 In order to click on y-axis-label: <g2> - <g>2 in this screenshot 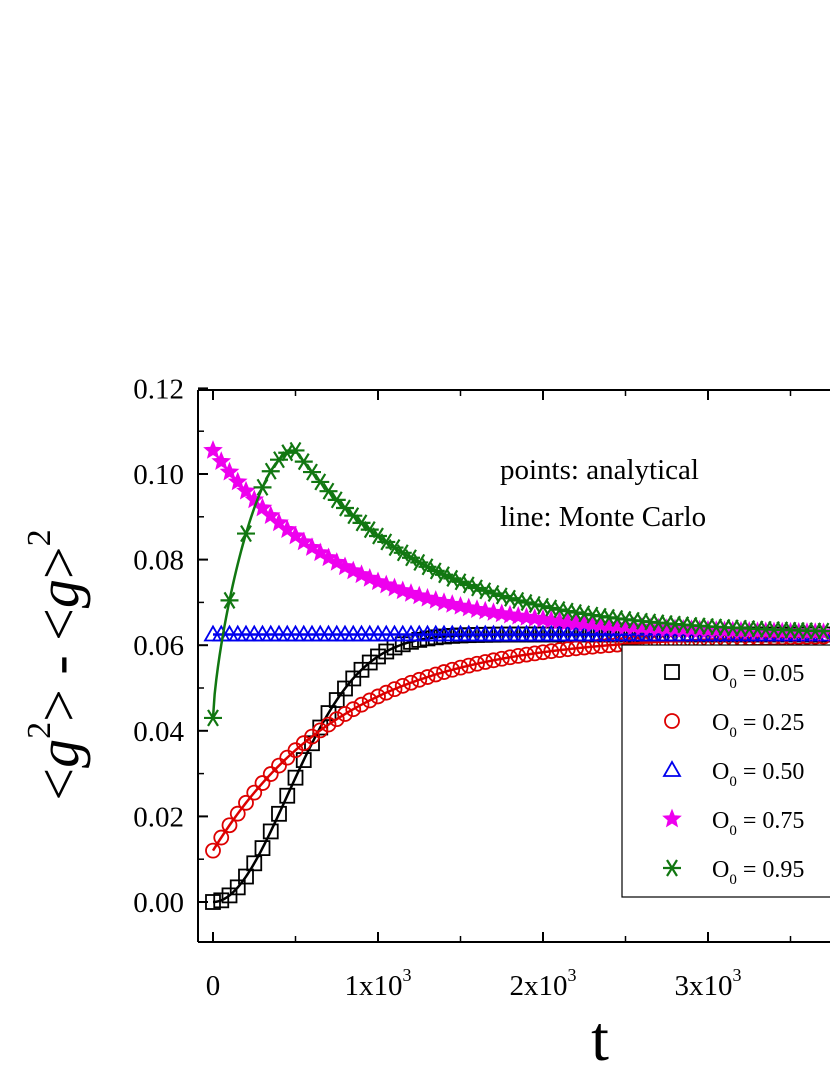, I will do `click(56, 664)`.